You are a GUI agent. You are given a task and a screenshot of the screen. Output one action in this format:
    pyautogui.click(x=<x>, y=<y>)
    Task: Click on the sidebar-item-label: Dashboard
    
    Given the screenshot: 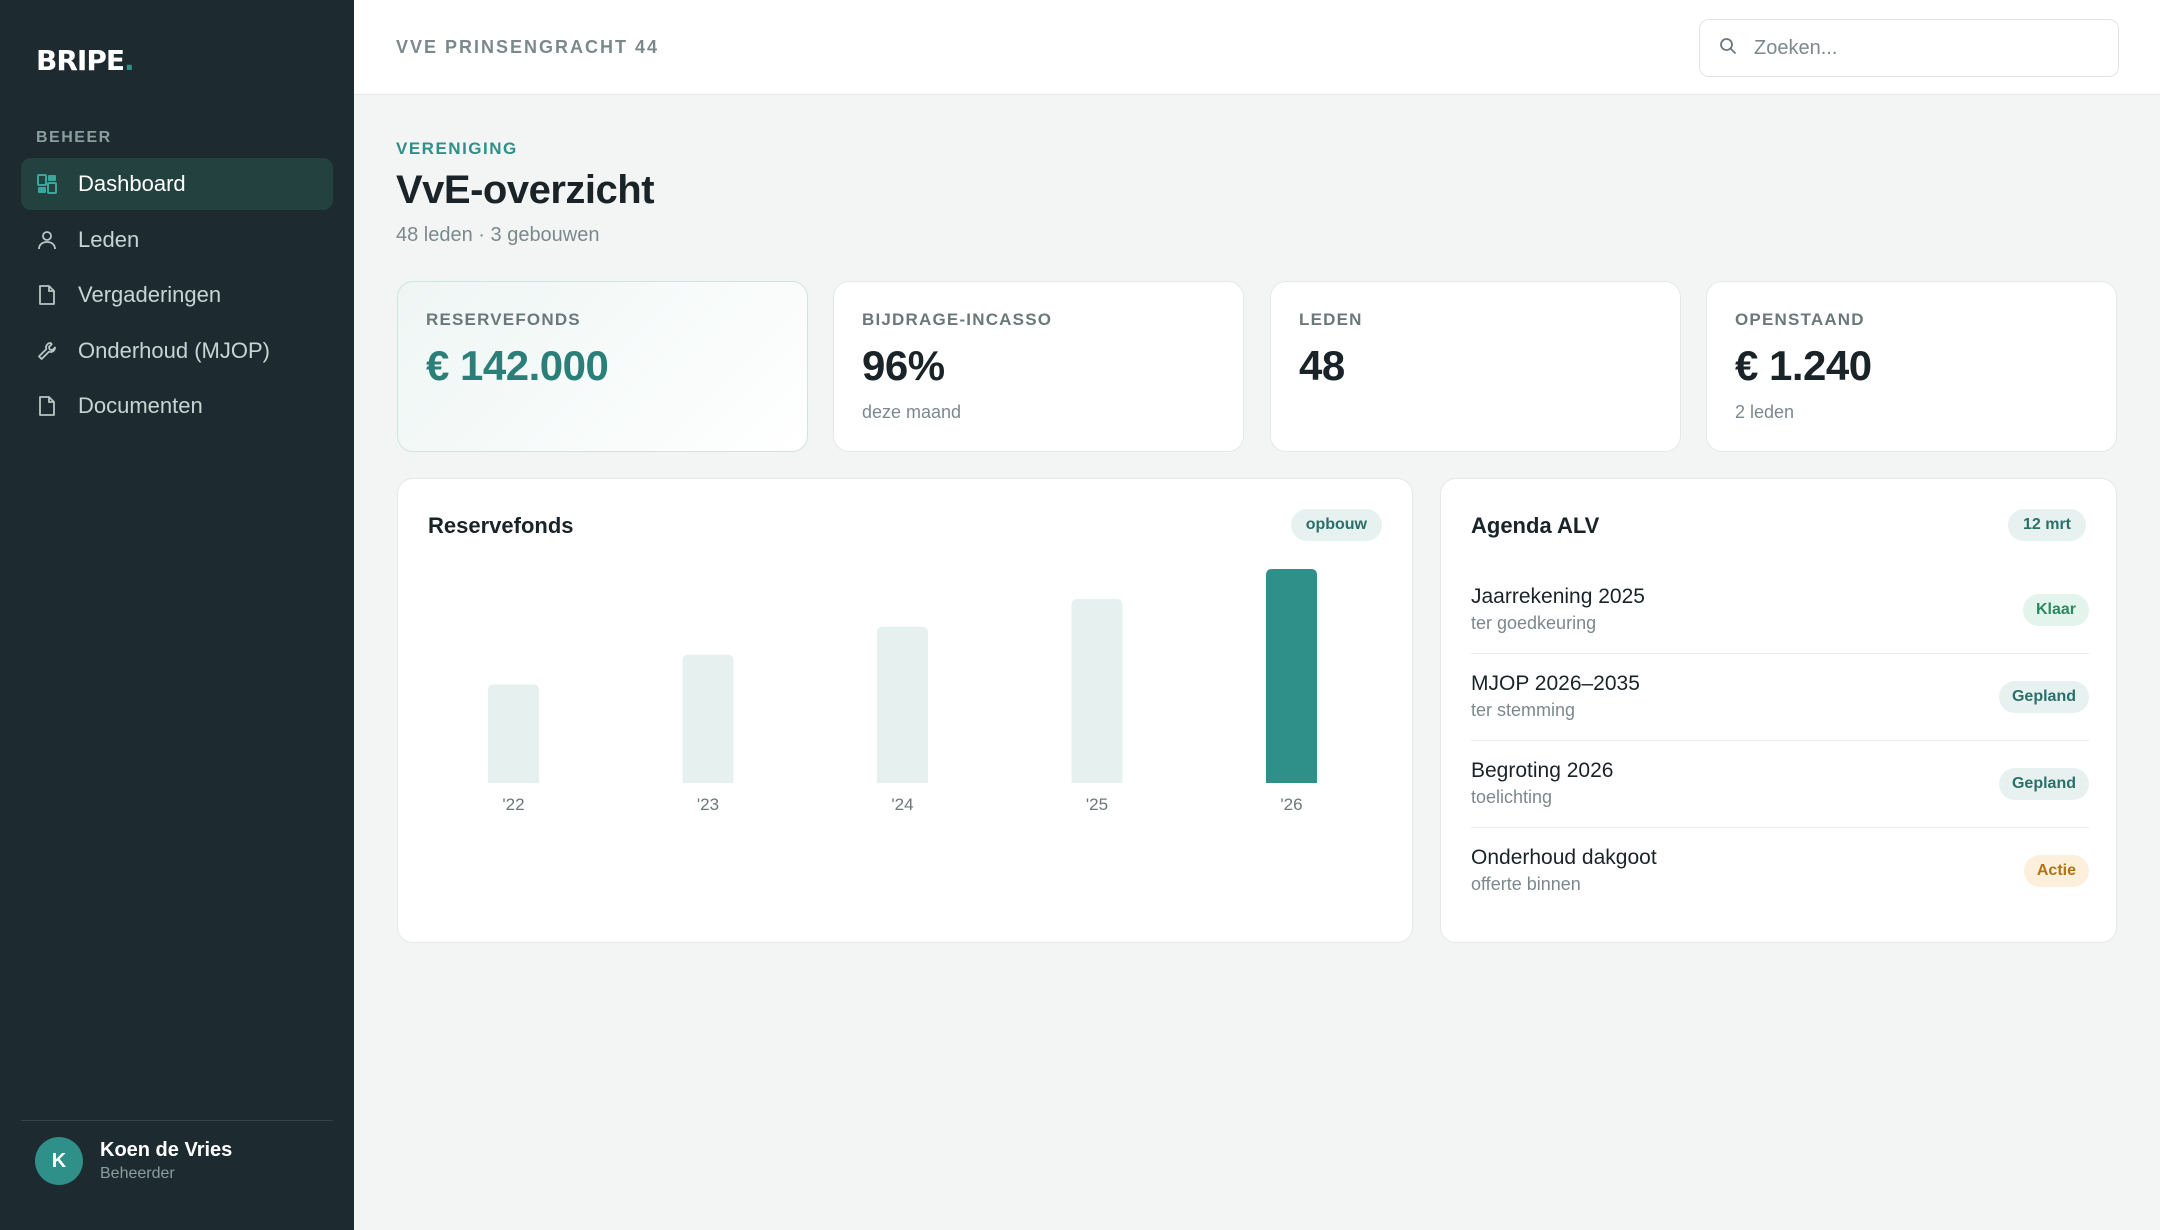 What is the action you would take?
    pyautogui.click(x=132, y=183)
    